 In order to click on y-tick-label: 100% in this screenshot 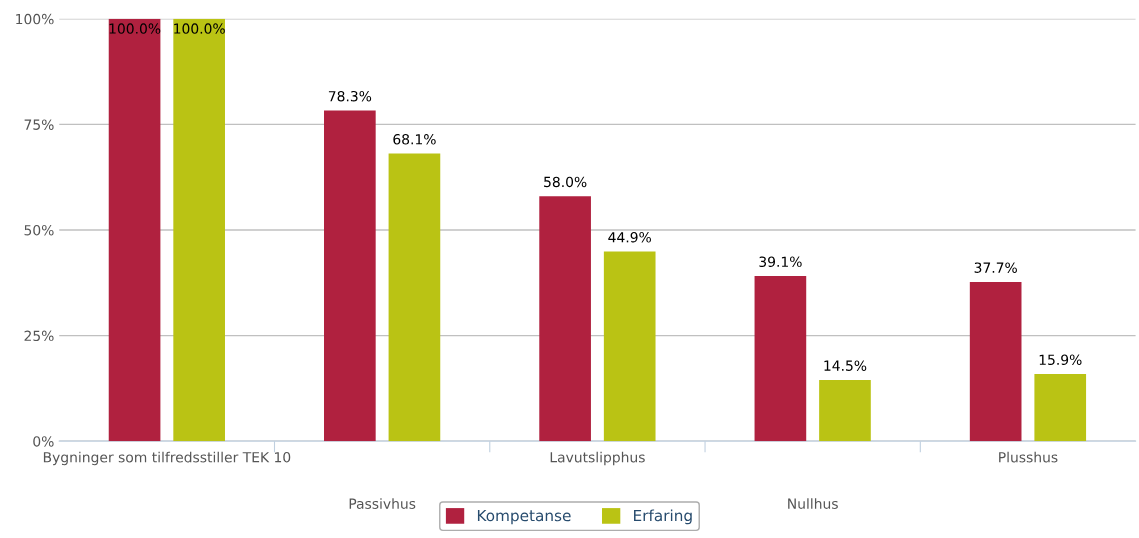, I will do `click(35, 19)`.